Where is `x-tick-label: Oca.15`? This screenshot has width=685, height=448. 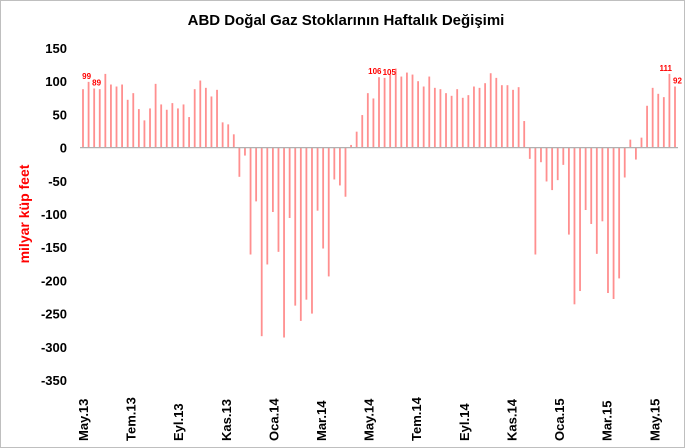
x-tick-label: Oca.15 is located at coordinates (559, 419).